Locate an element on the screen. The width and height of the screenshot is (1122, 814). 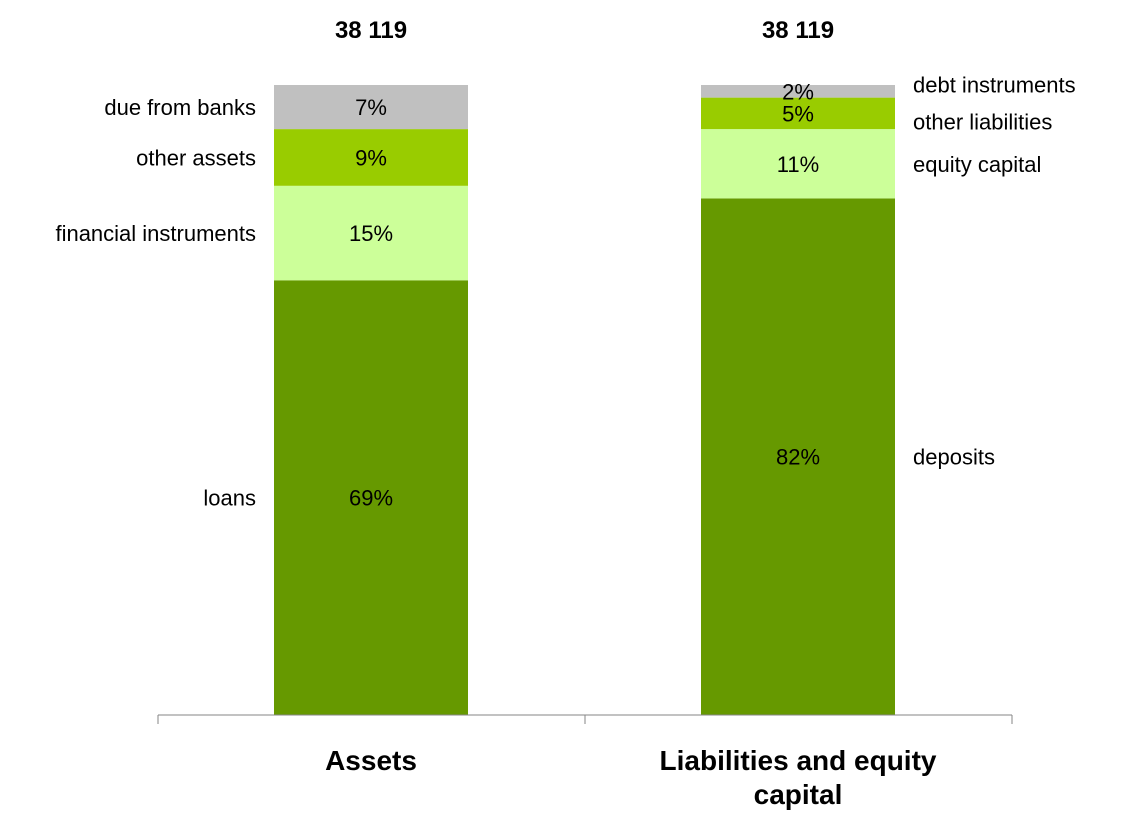
segment-name-other-assets: other assets is located at coordinates (196, 157).